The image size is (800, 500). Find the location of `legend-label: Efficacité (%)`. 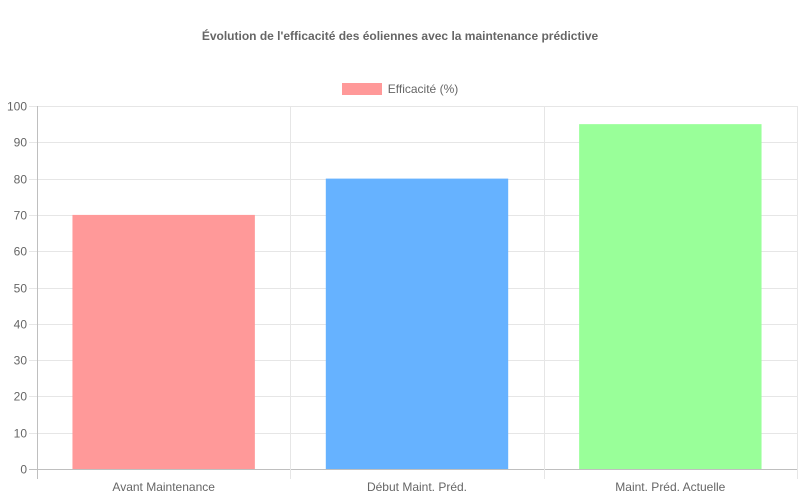

legend-label: Efficacité (%) is located at coordinates (423, 89).